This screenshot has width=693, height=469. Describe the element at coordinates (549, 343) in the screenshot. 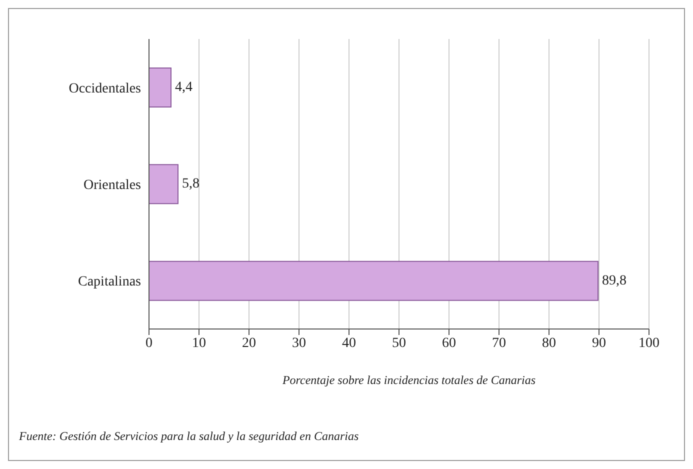

I see `x-tick-label: 80` at that location.